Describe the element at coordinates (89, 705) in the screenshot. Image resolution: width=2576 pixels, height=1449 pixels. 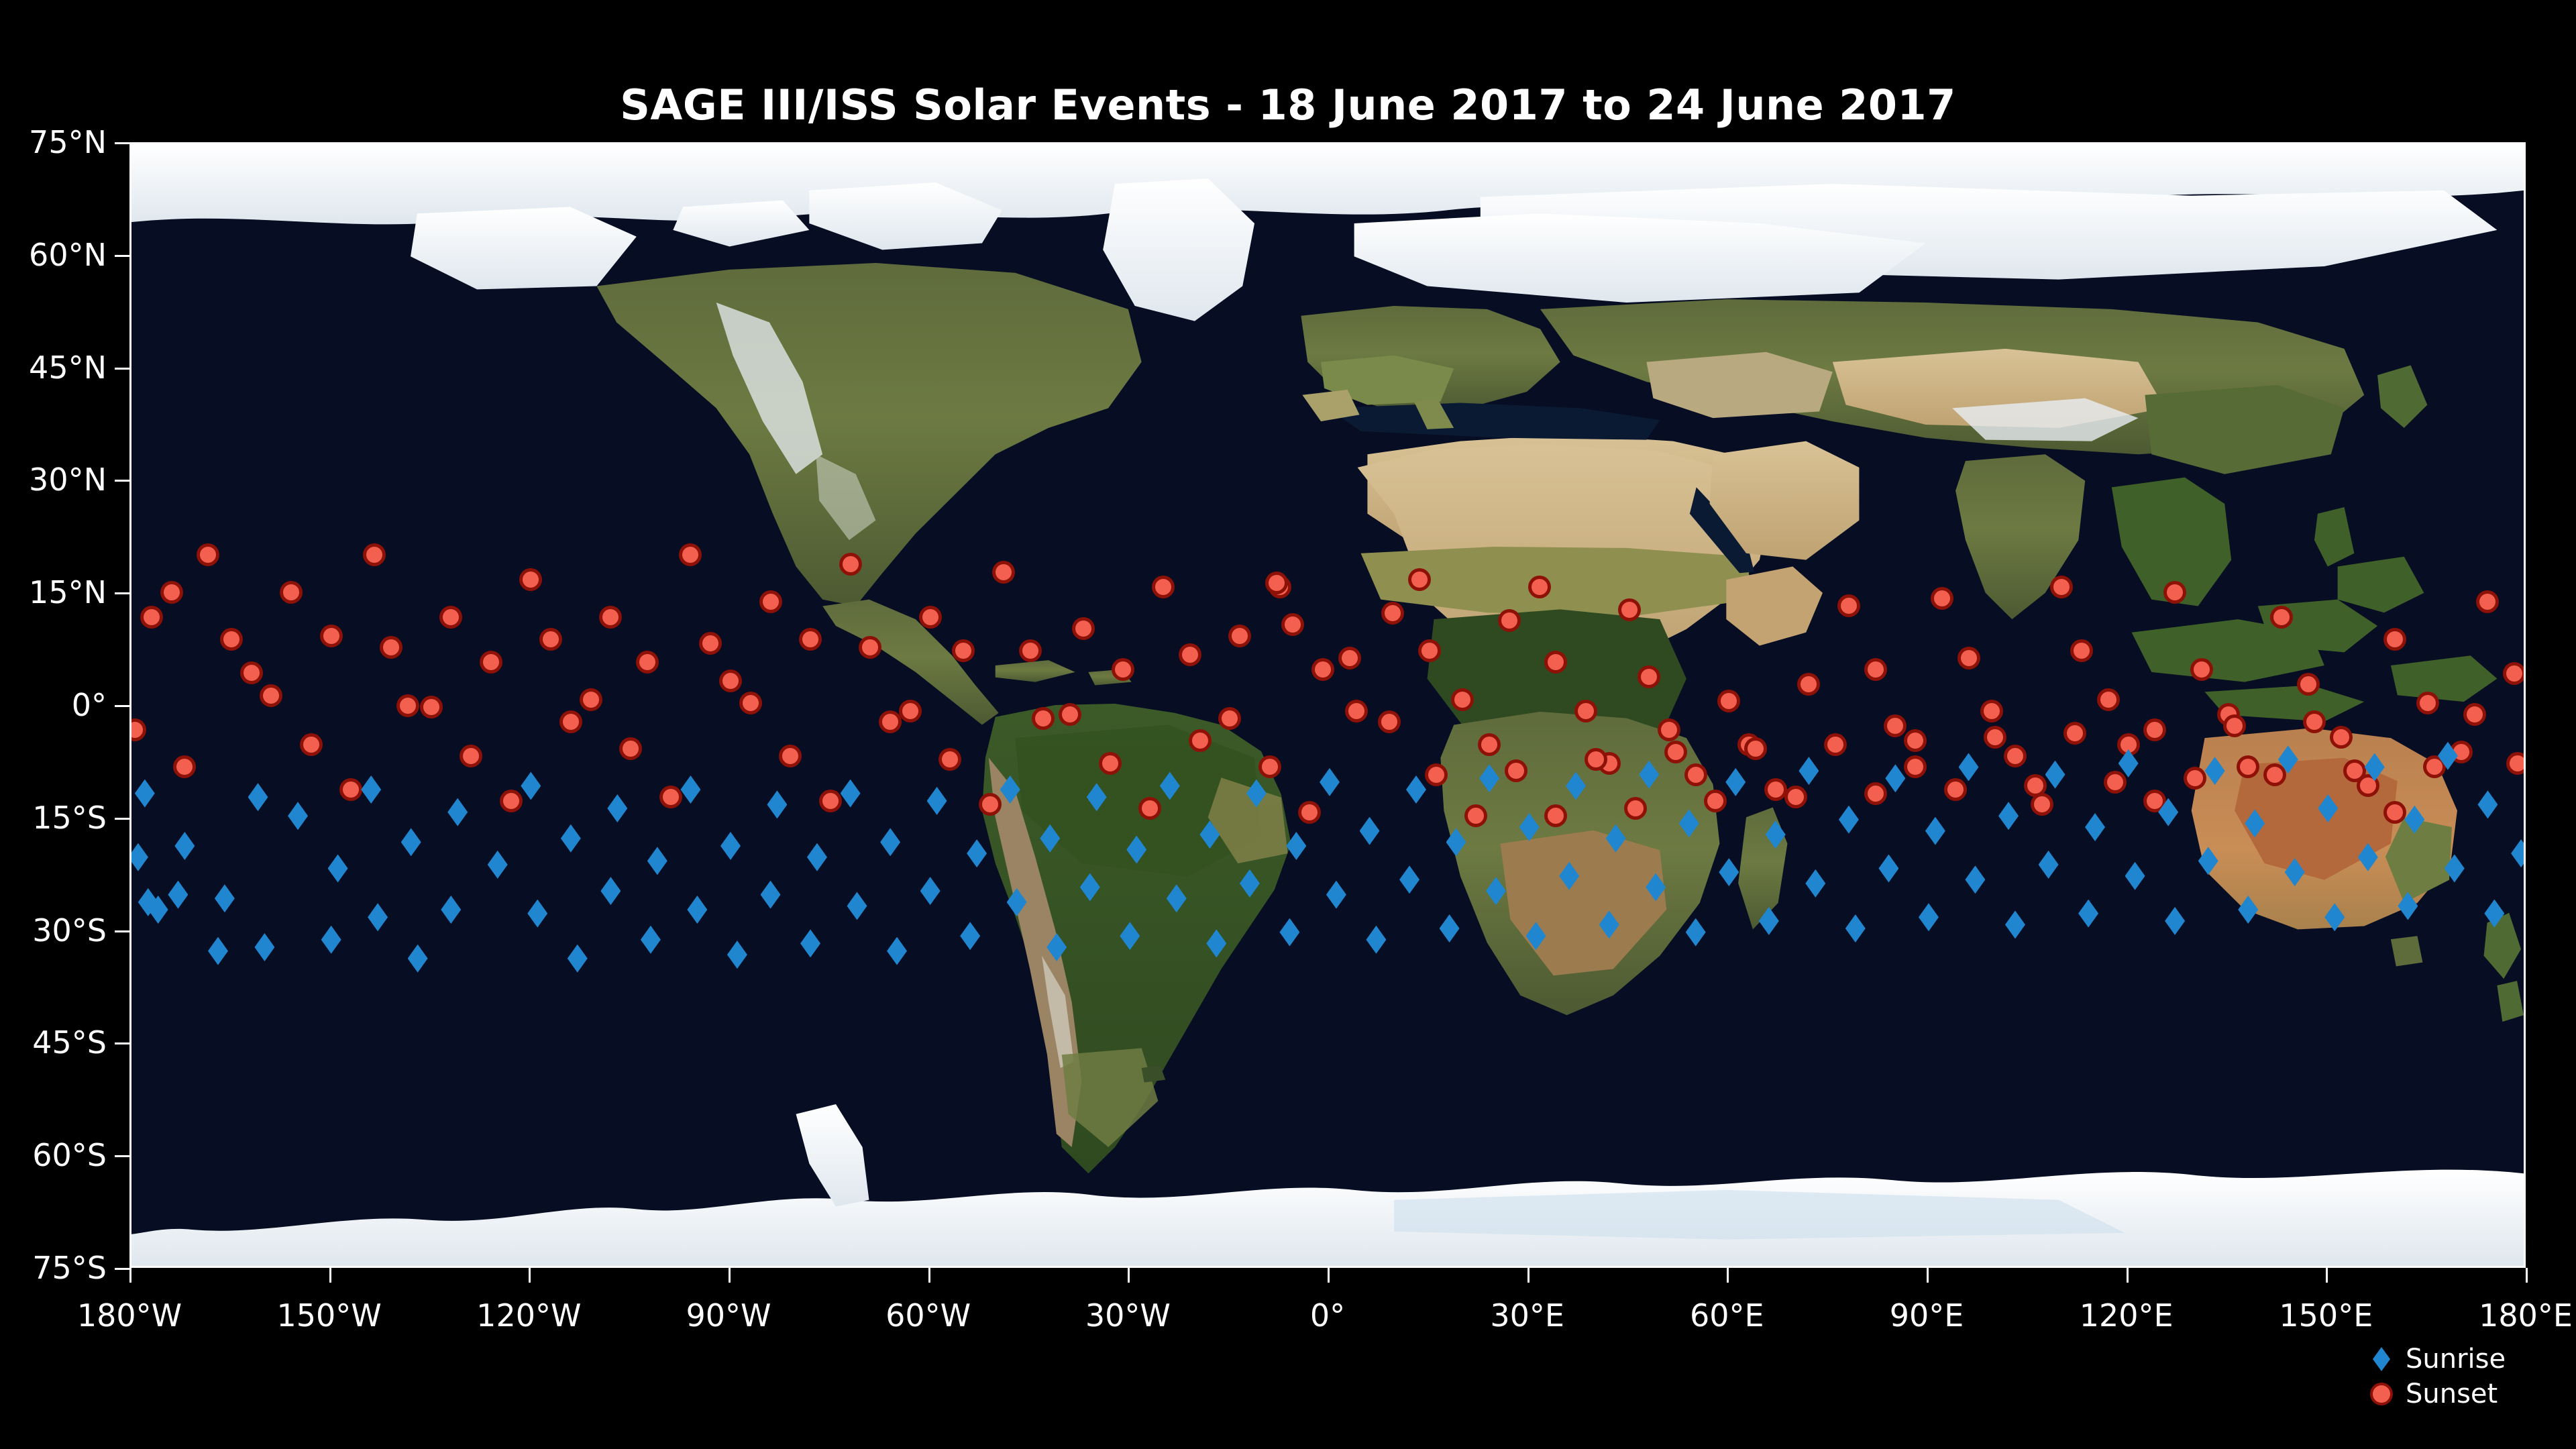
I see `y-axis-label: 0°` at that location.